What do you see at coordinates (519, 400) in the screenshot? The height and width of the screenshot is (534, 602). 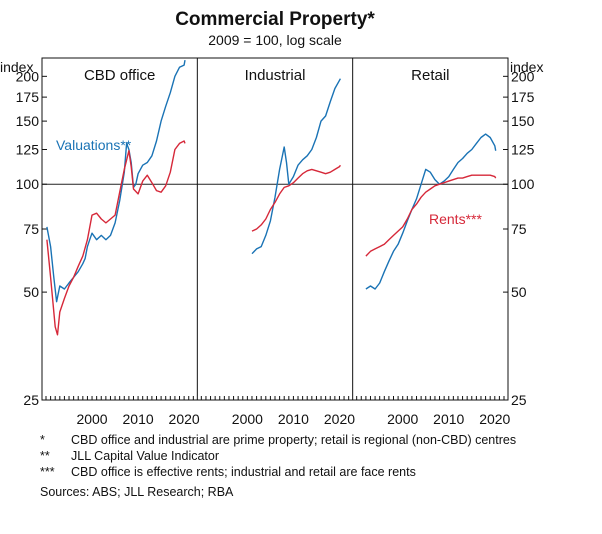 I see `y-tick-label-right: 25` at bounding box center [519, 400].